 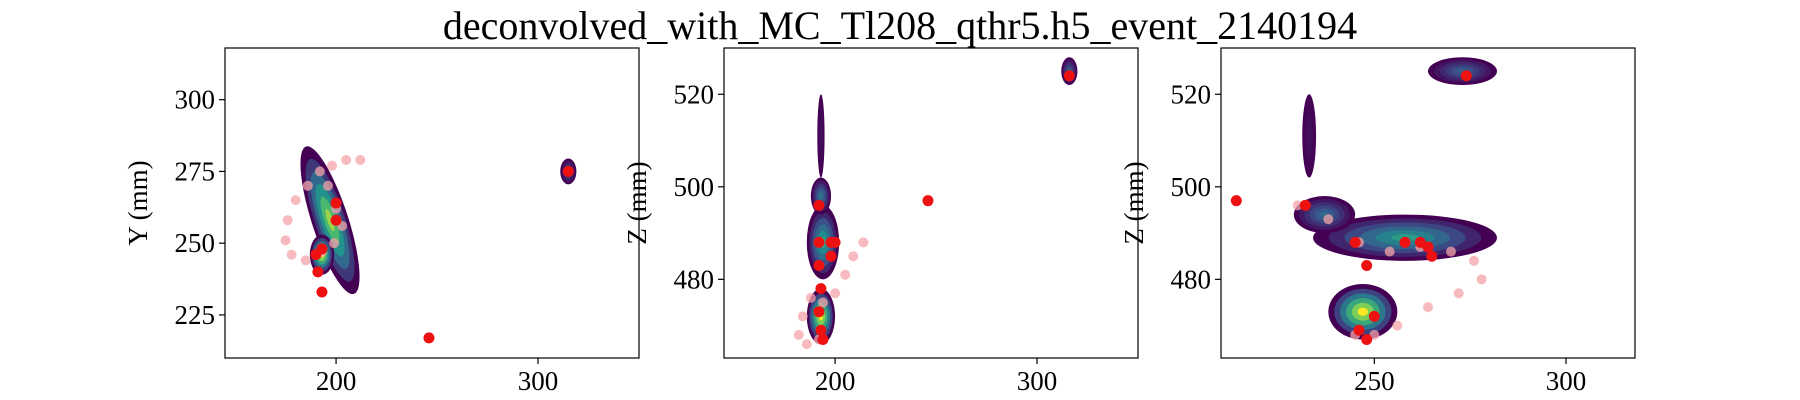 I want to click on y-tick-label: 225, so click(x=195, y=315).